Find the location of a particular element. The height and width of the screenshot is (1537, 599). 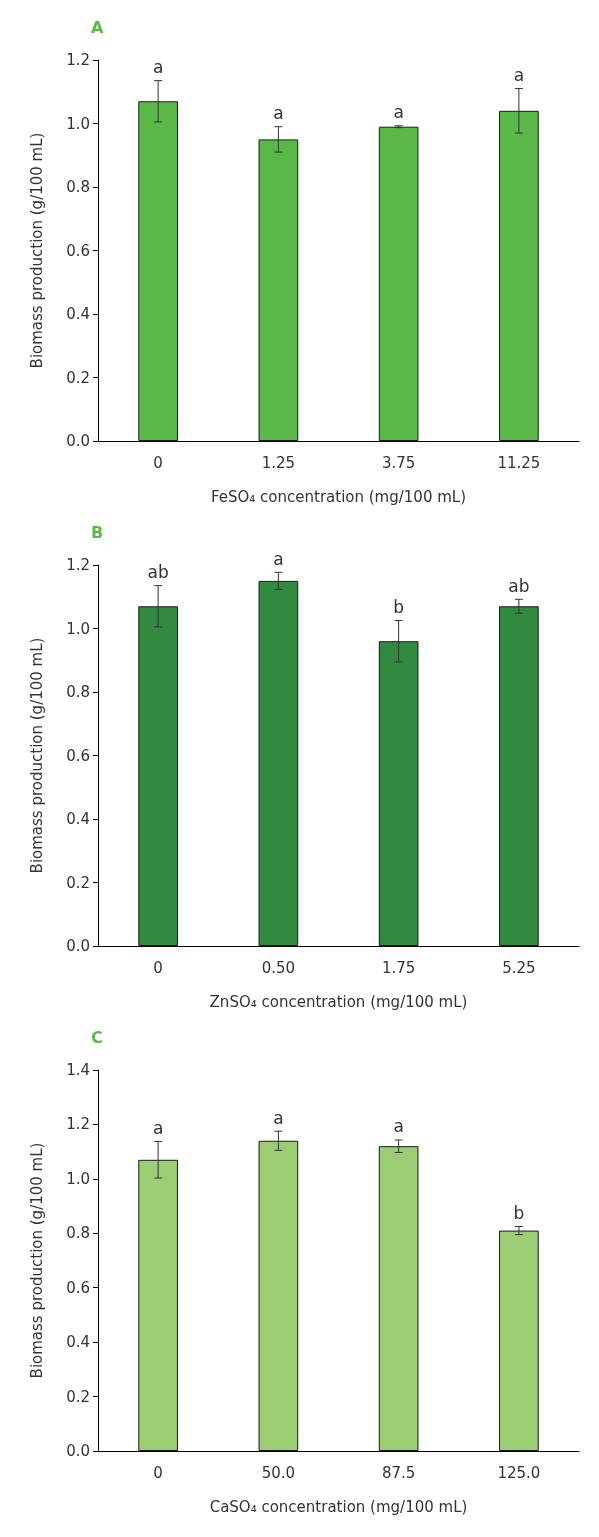

y-tick-label: 1.4 is located at coordinates (78, 1070).